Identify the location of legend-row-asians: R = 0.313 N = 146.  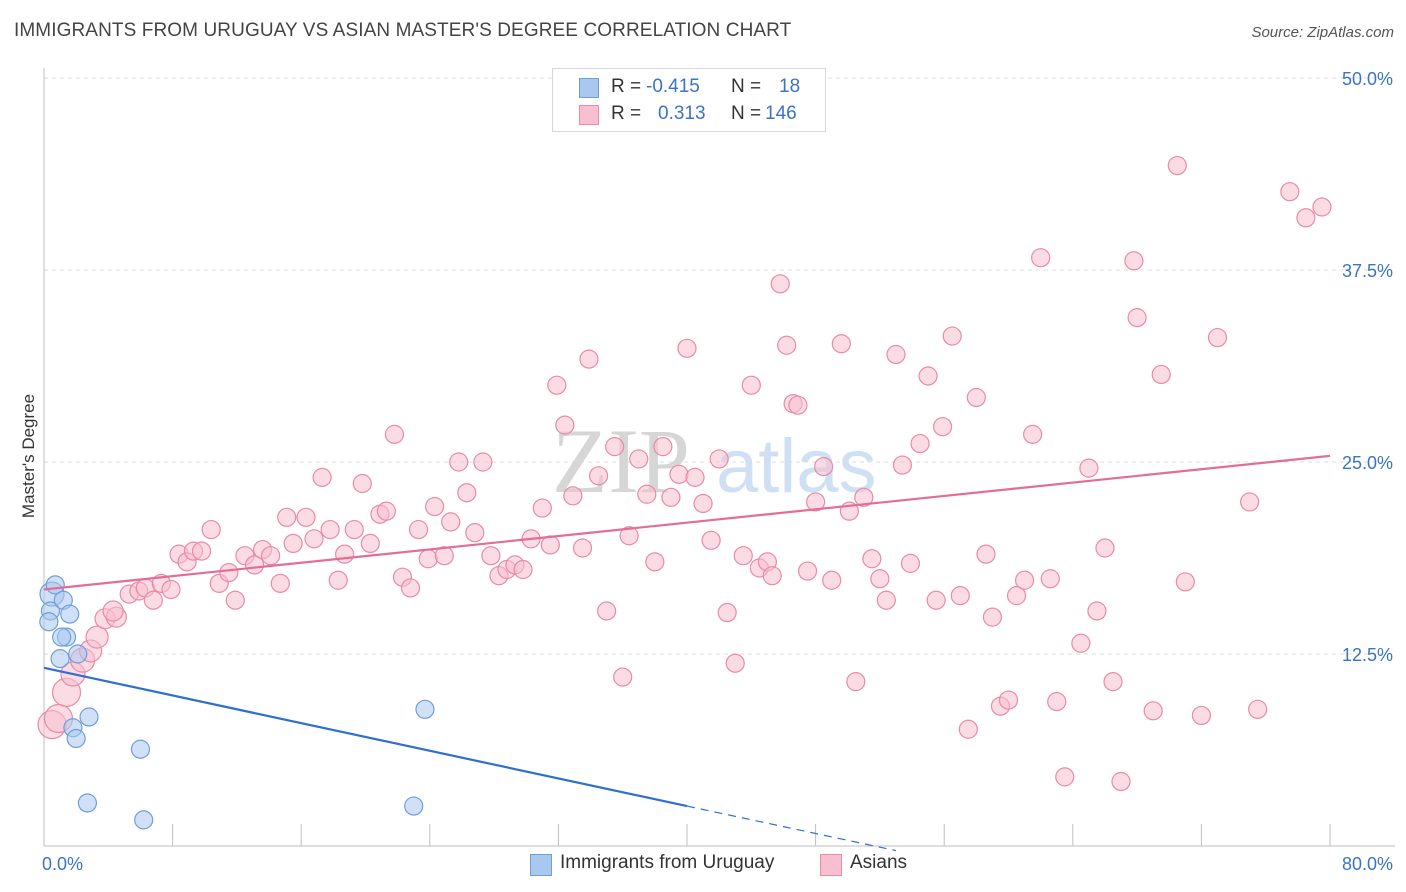
(689, 114).